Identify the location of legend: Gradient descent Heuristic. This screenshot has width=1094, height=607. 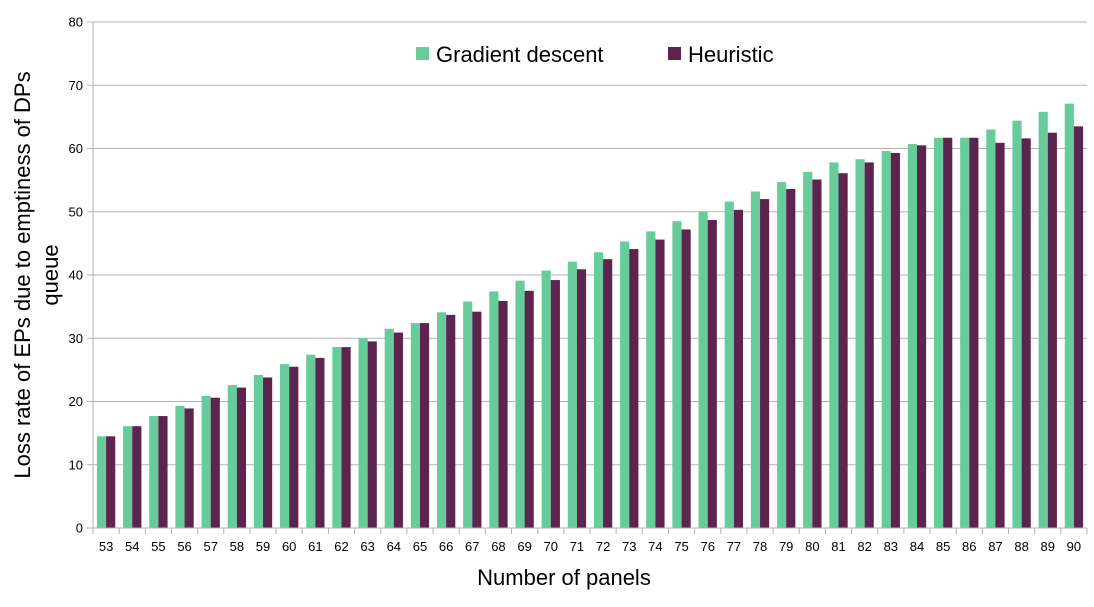
(595, 54).